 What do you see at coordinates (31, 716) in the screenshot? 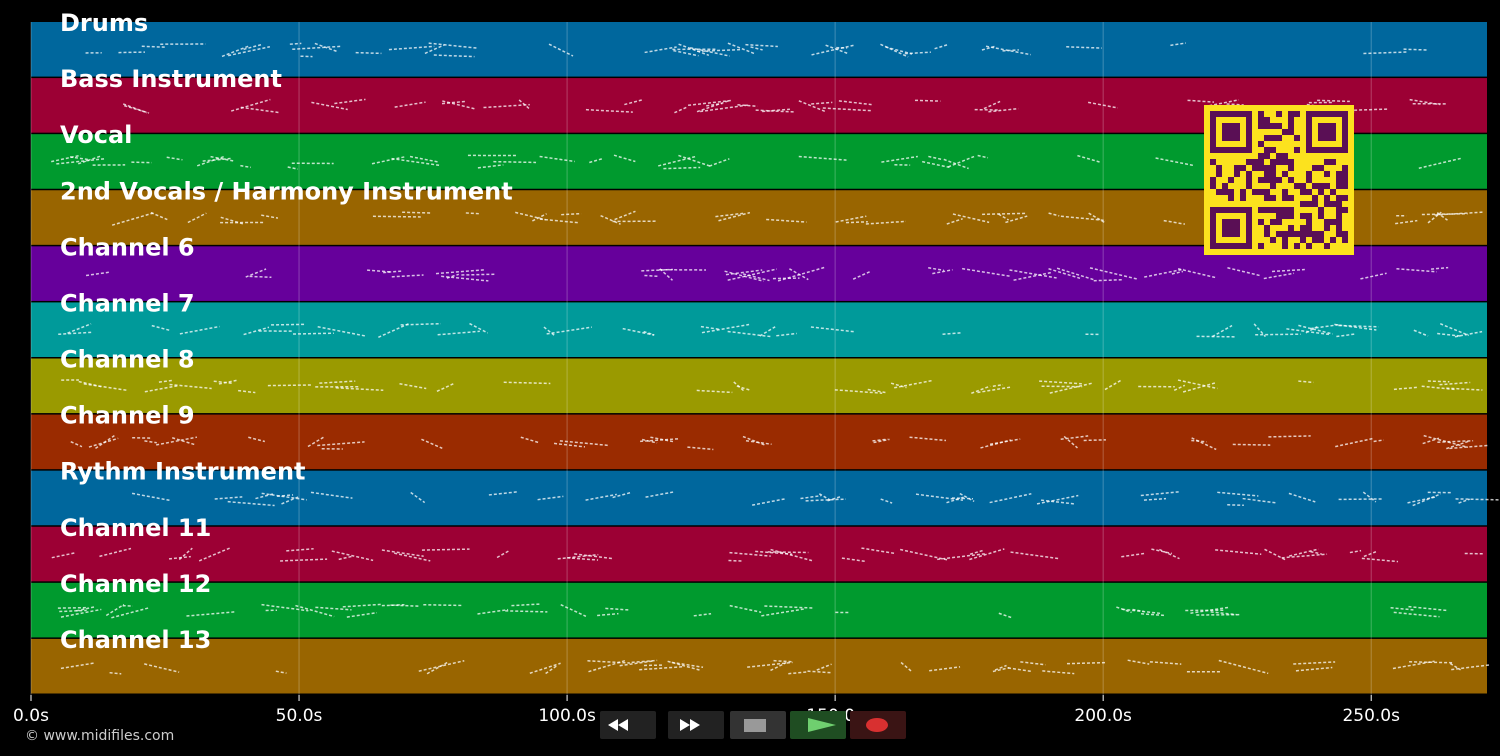
I see `tick-label: 0.0s` at bounding box center [31, 716].